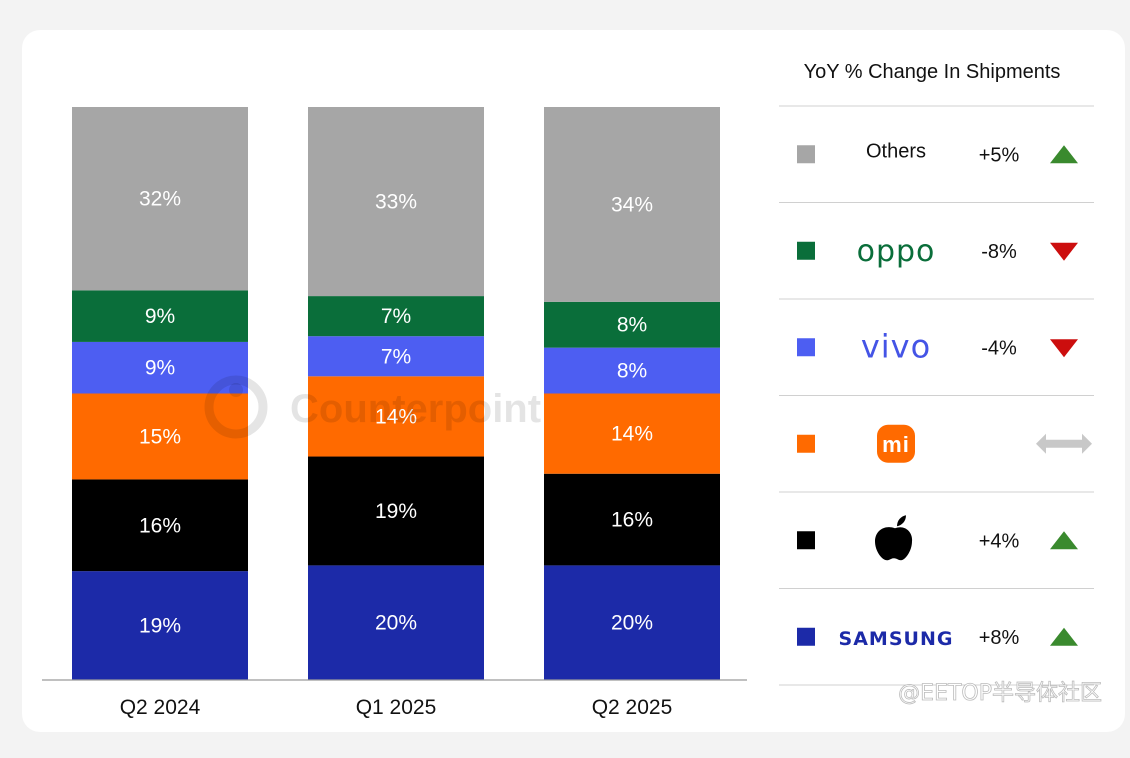 This screenshot has height=758, width=1130. I want to click on value-label-apple-3: 16%, so click(632, 520).